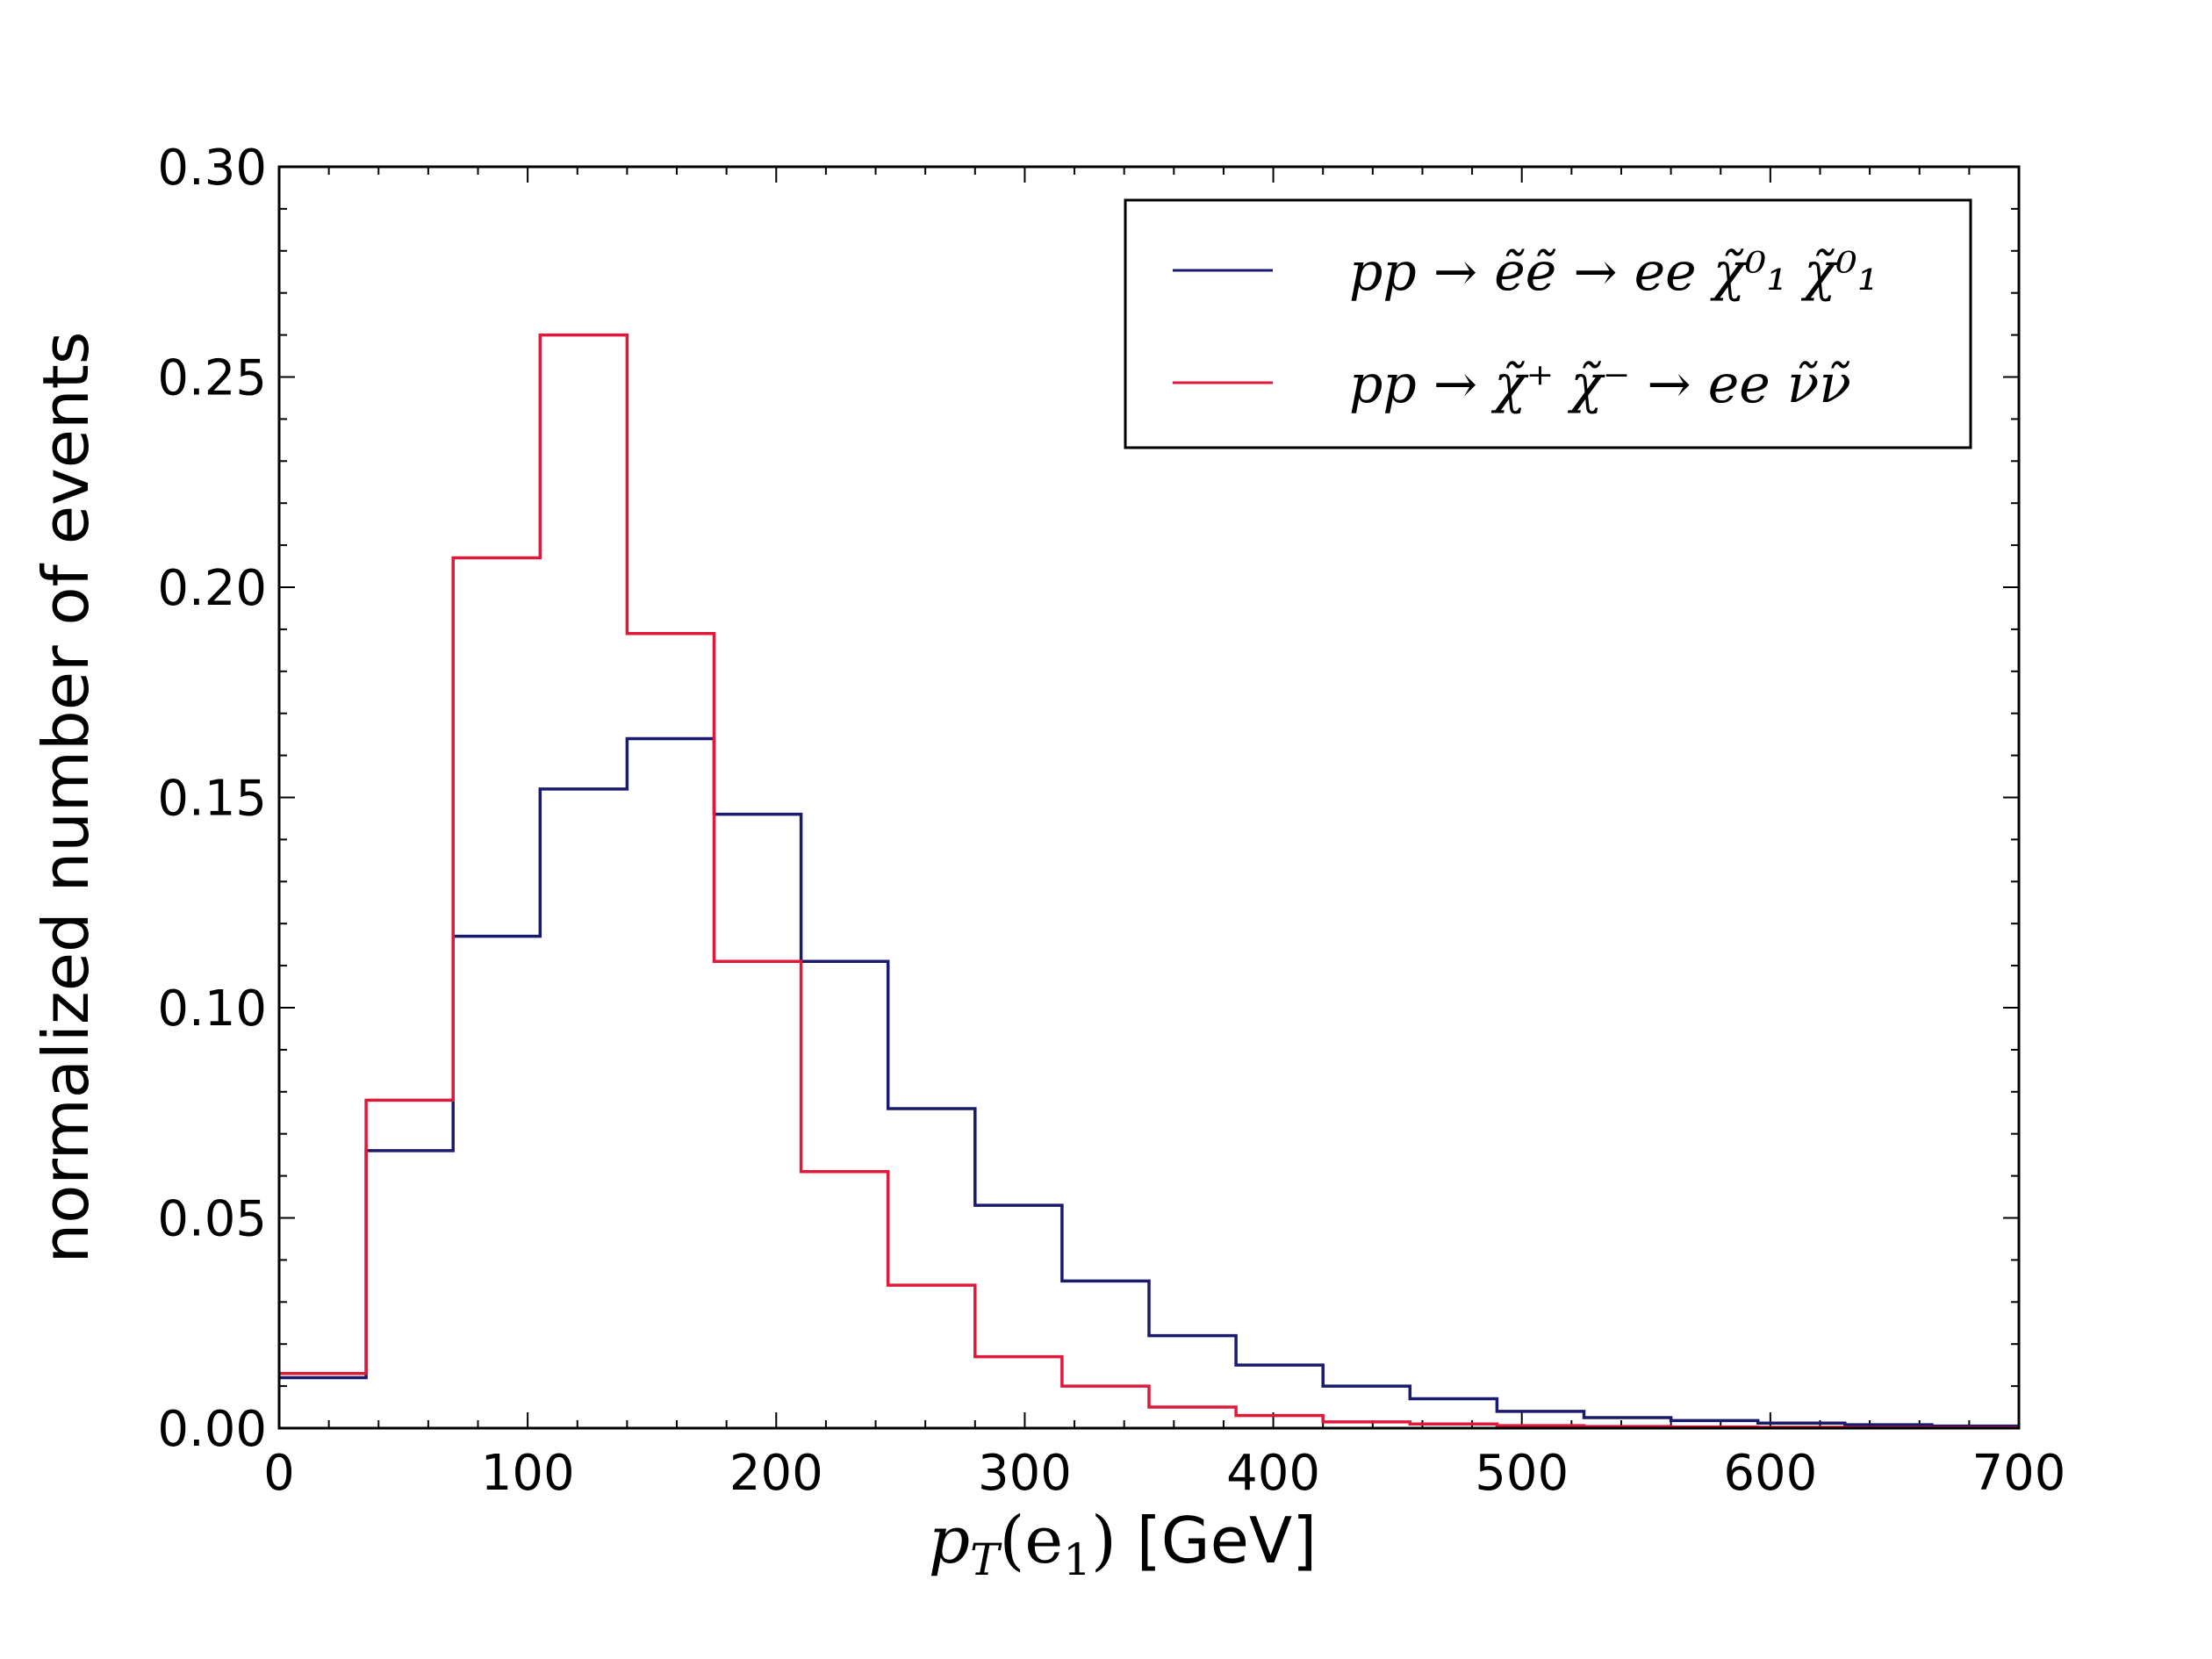 This screenshot has height=1659, width=2212. What do you see at coordinates (1025, 1473) in the screenshot?
I see `x-tick-label: 300` at bounding box center [1025, 1473].